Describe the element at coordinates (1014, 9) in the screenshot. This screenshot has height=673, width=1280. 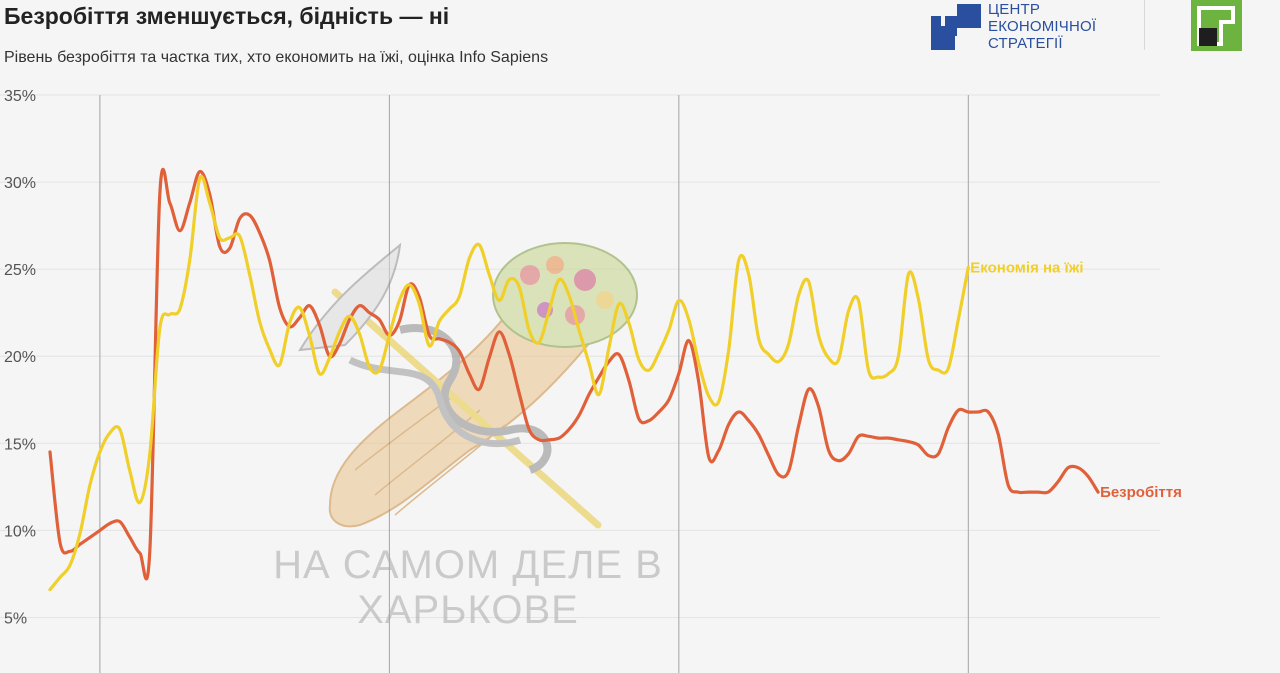
I see `ces-logo-line: ЦЕНТР` at that location.